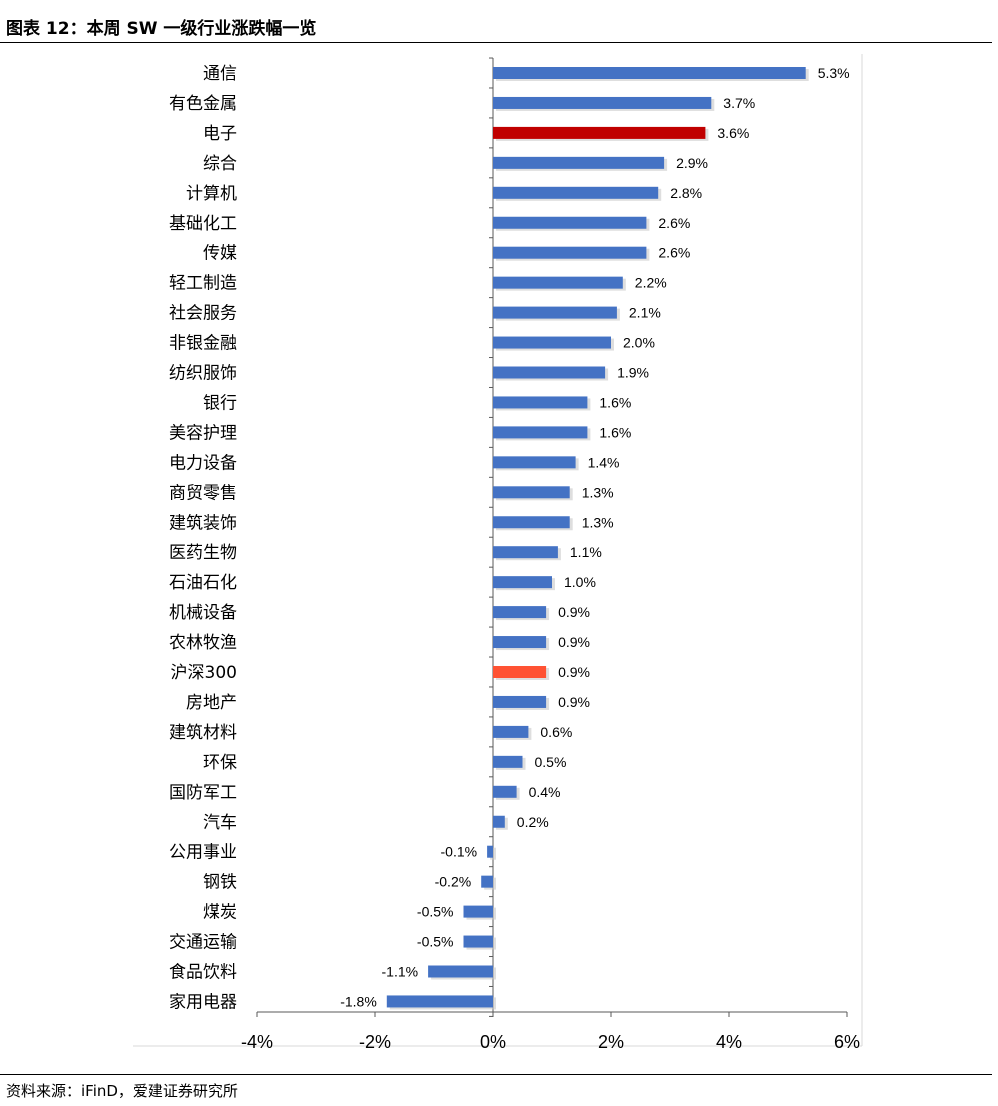 Image resolution: width=998 pixels, height=1106 pixels. I want to click on category-label: 环保, so click(220, 763).